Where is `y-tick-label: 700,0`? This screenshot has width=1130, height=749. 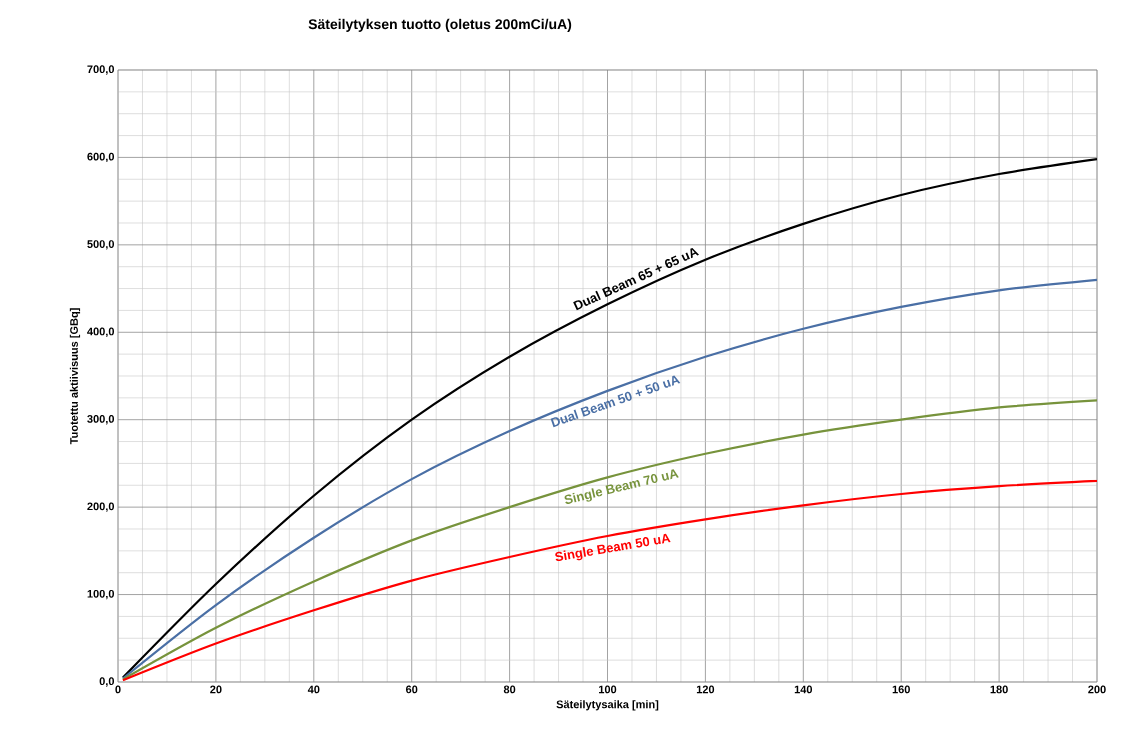
y-tick-label: 700,0 is located at coordinates (101, 70).